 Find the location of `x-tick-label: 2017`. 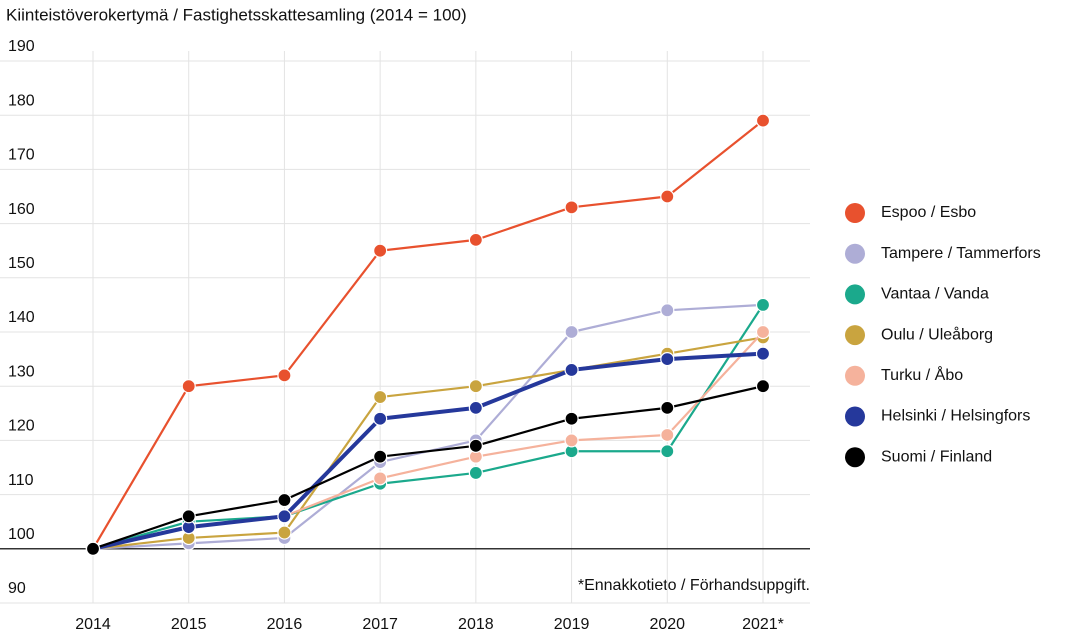

x-tick-label: 2017 is located at coordinates (380, 624).